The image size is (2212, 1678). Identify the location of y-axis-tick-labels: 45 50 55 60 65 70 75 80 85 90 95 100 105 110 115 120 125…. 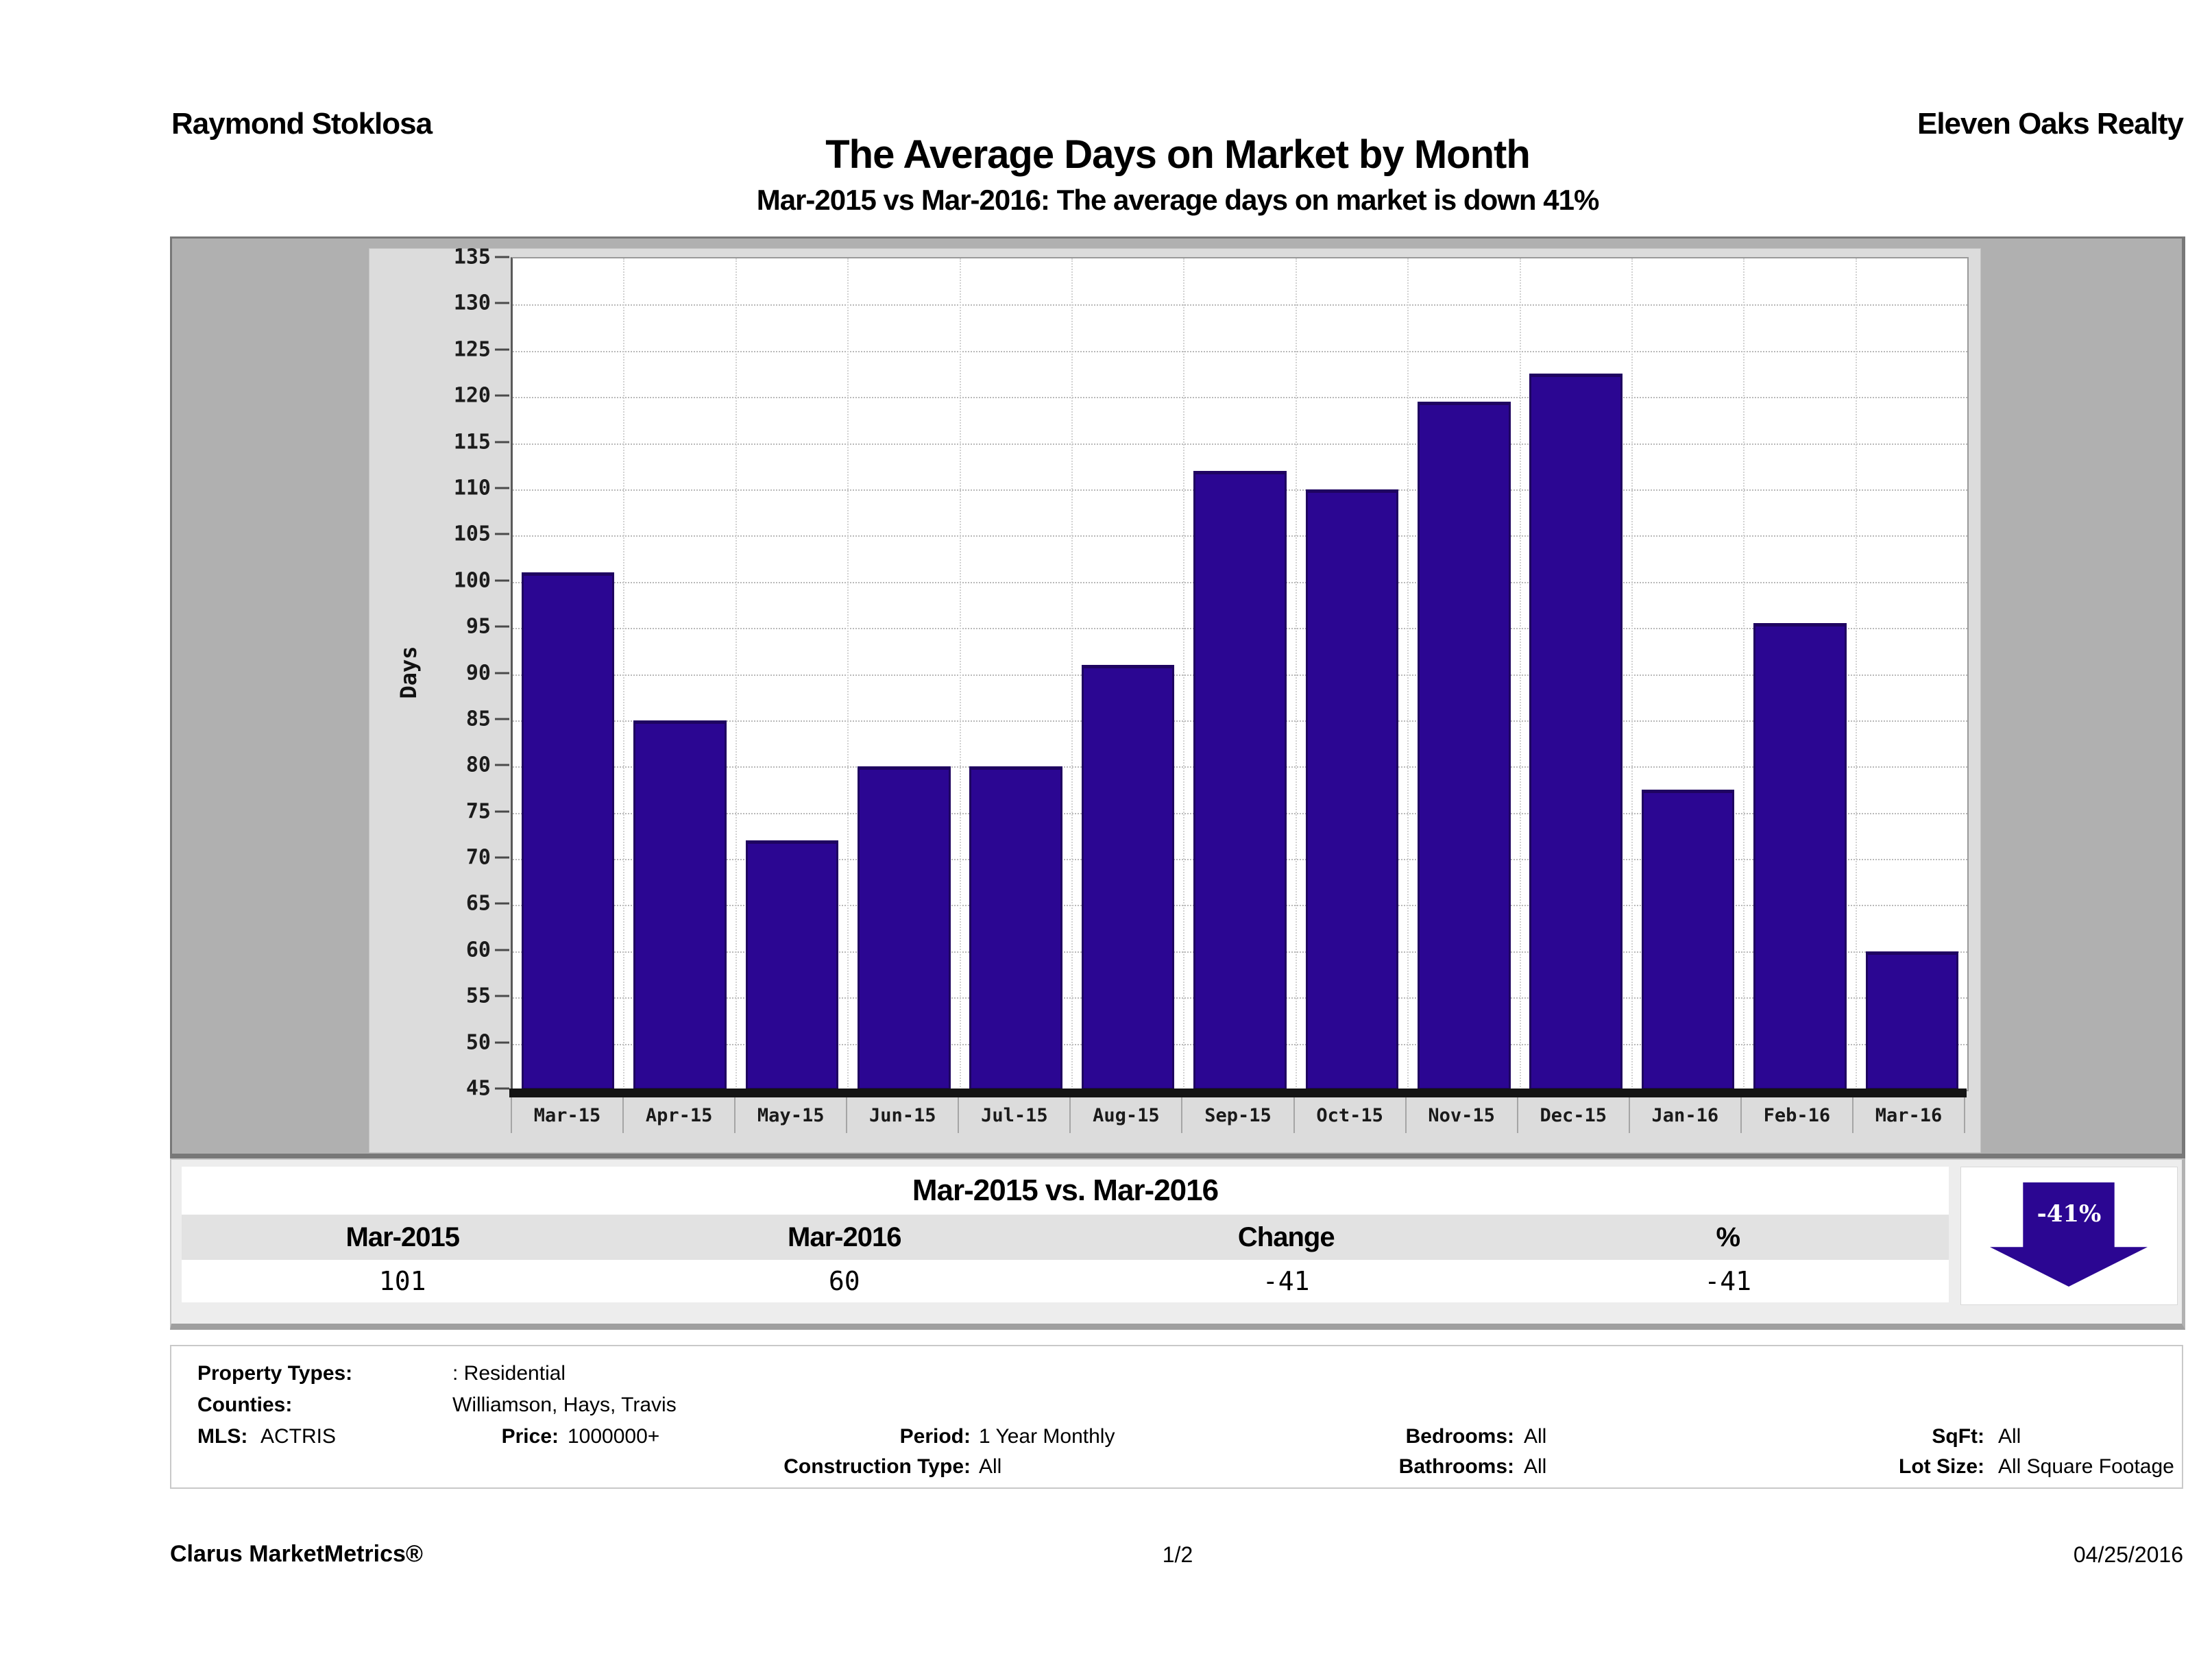
(431, 673).